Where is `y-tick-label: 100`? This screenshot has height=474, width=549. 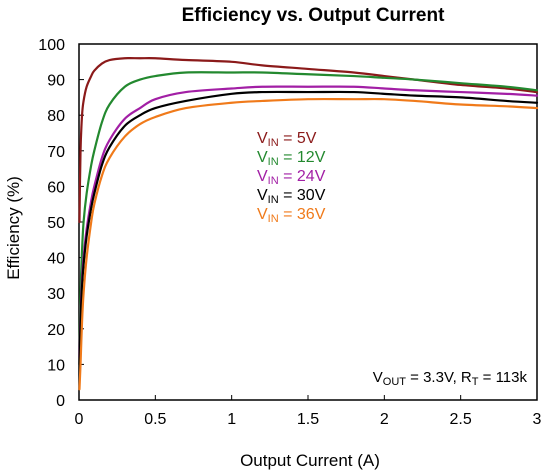
y-tick-label: 100 is located at coordinates (51, 45).